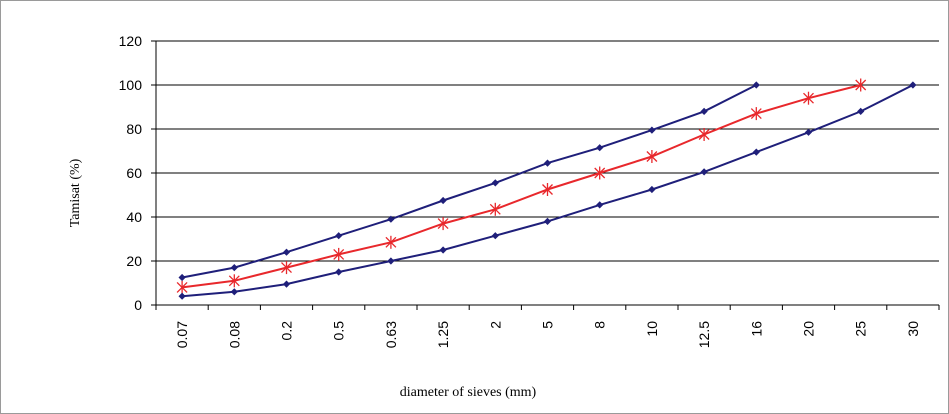 Image resolution: width=949 pixels, height=414 pixels. I want to click on x-tick-label: 25, so click(861, 329).